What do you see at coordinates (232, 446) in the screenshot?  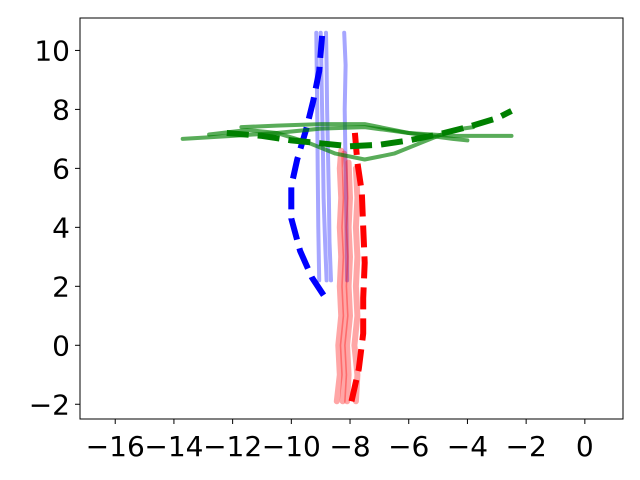 I see `x-tick-label: −12` at bounding box center [232, 446].